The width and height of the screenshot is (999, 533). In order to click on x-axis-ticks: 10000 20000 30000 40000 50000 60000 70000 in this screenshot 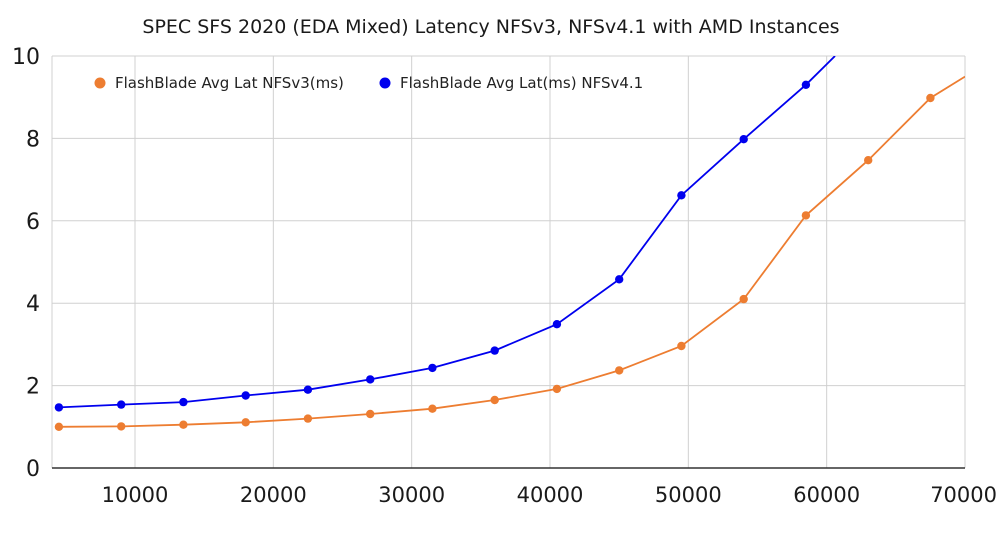, I will do `click(549, 495)`.